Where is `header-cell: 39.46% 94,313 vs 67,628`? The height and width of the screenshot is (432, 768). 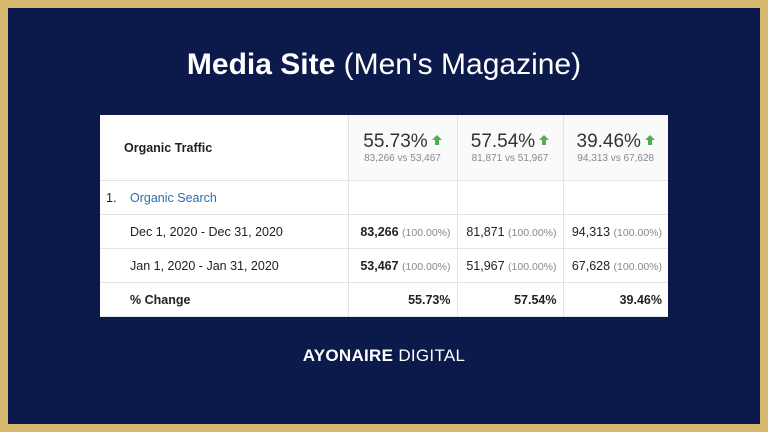
header-cell: 39.46% 94,313 vs 67,628 is located at coordinates (615, 148).